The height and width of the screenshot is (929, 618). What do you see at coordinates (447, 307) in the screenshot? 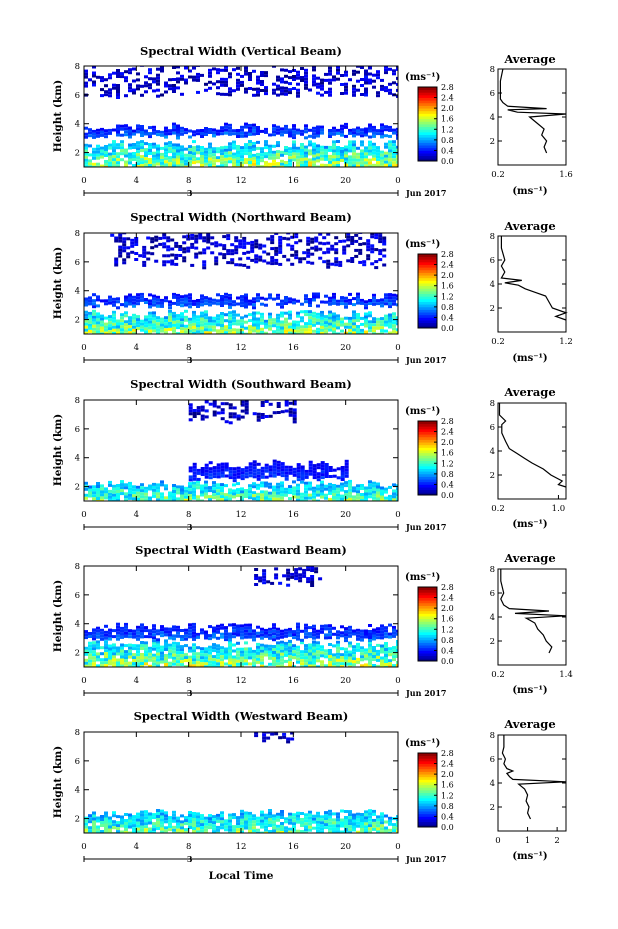
I see `colorbar-tick-label: 0.8` at bounding box center [447, 307].